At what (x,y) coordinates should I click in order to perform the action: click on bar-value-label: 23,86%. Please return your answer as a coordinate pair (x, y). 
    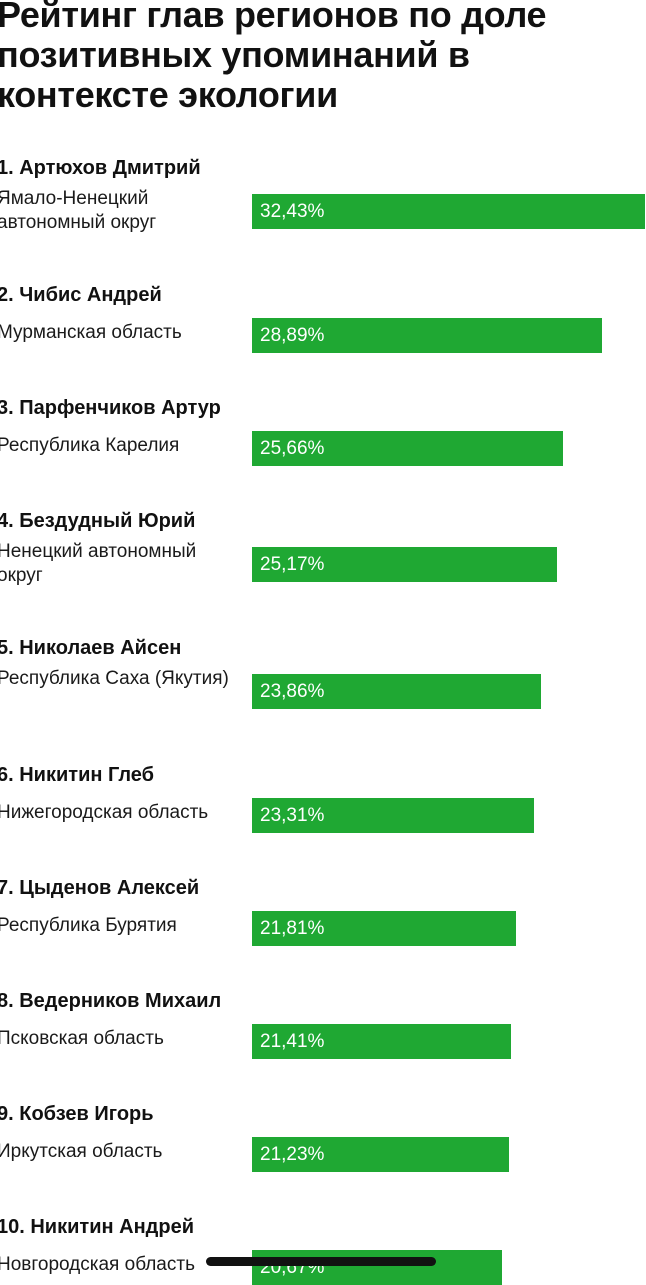
    Looking at the image, I should click on (292, 691).